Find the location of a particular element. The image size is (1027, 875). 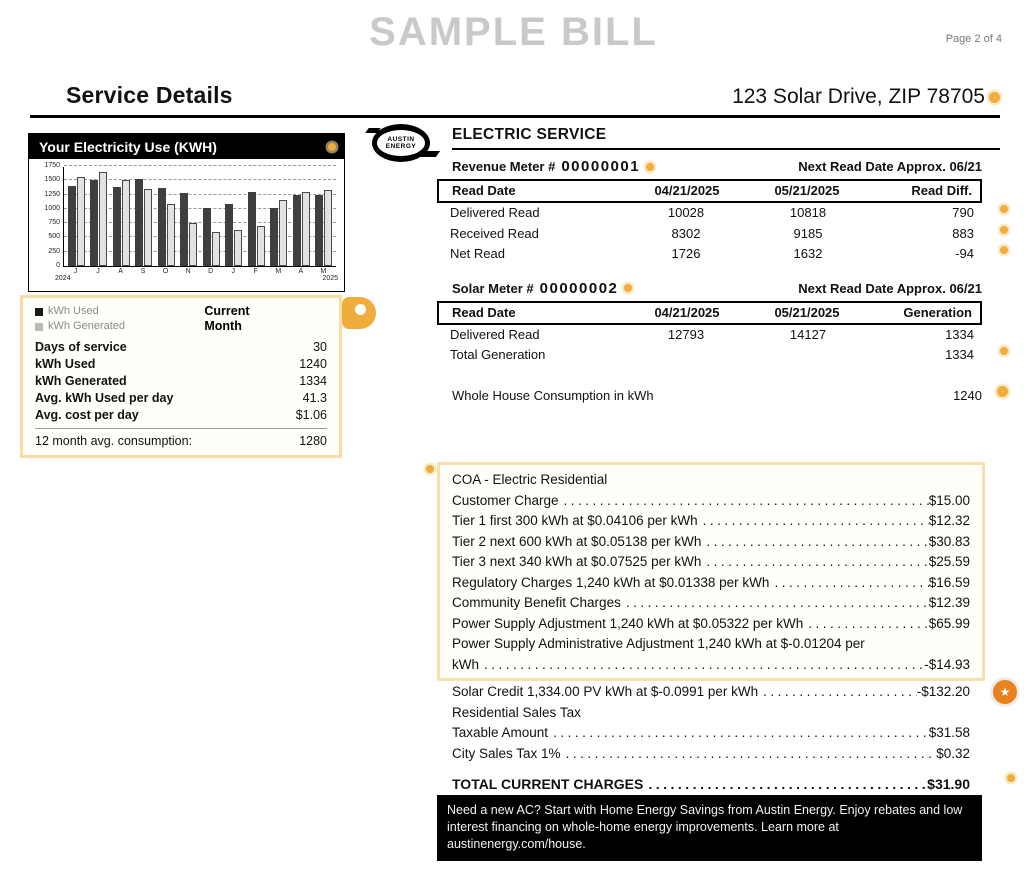

table-cell: 12793 is located at coordinates (686, 334).